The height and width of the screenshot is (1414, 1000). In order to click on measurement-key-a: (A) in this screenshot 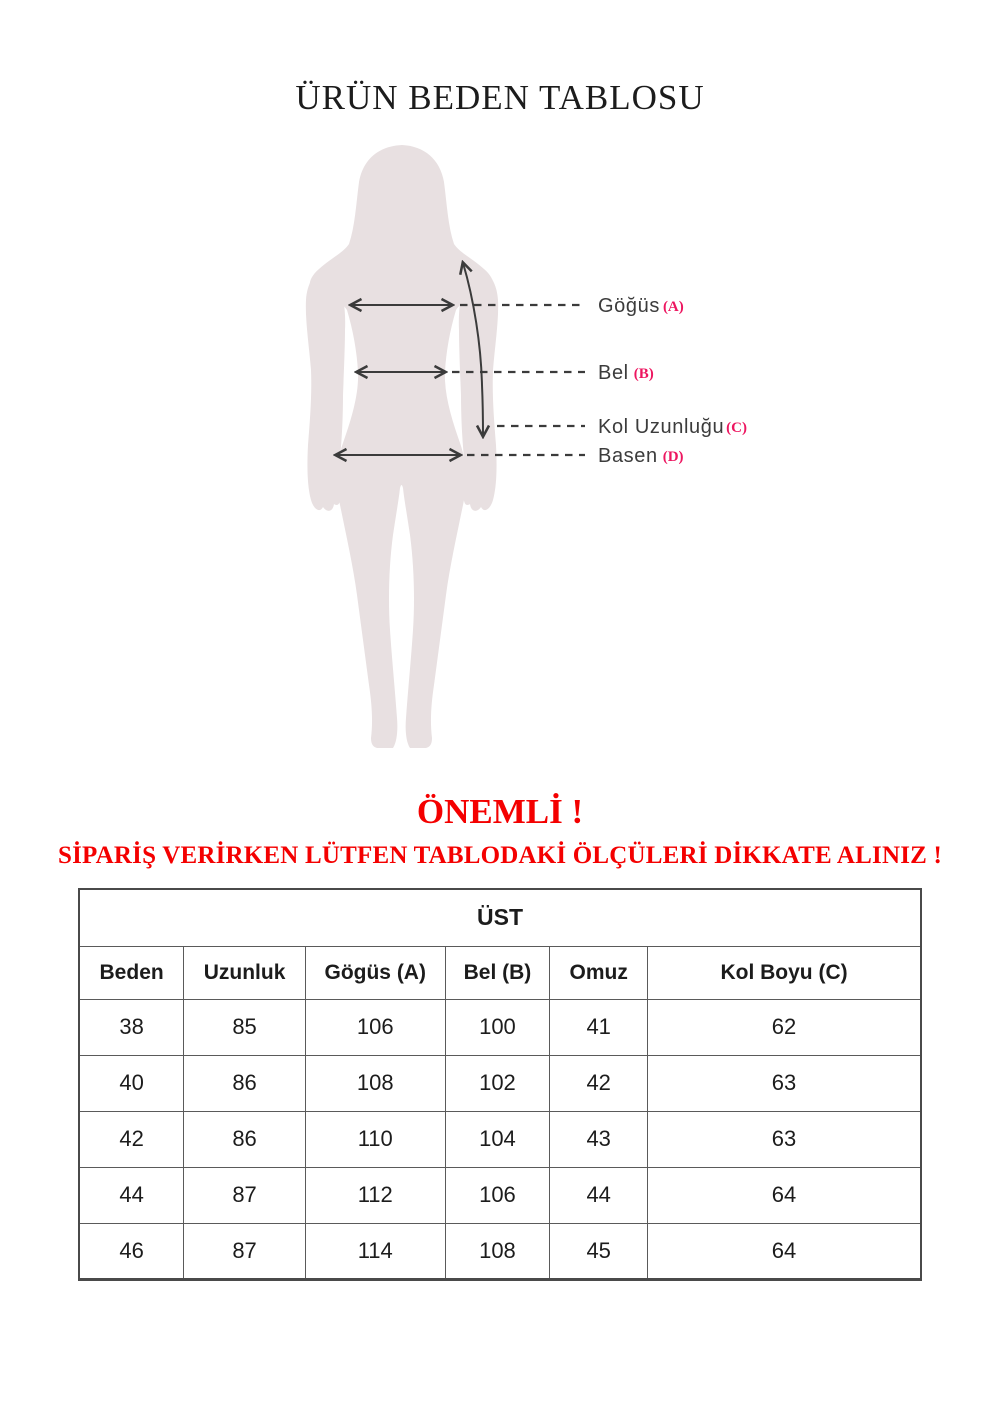, I will do `click(673, 307)`.